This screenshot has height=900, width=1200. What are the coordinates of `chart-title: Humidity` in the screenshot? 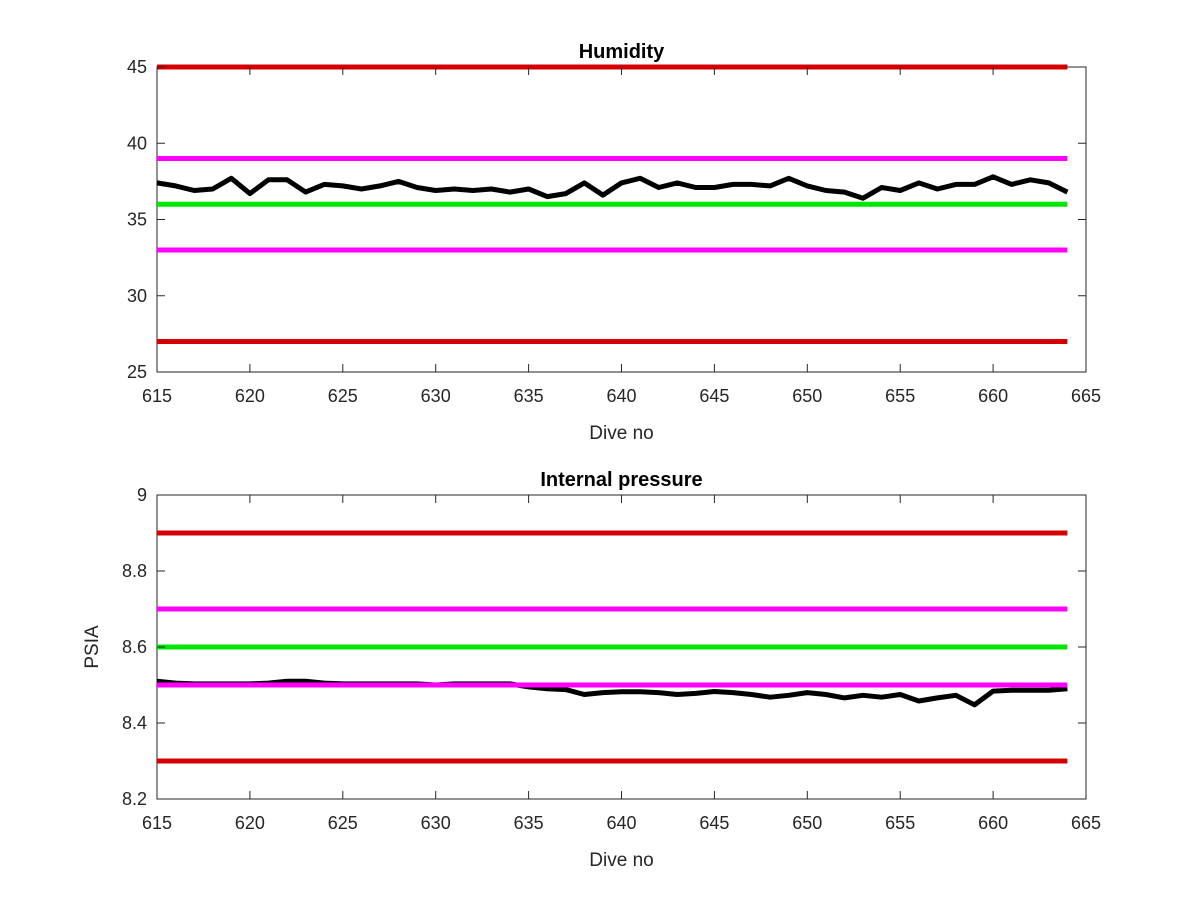 It's located at (622, 52).